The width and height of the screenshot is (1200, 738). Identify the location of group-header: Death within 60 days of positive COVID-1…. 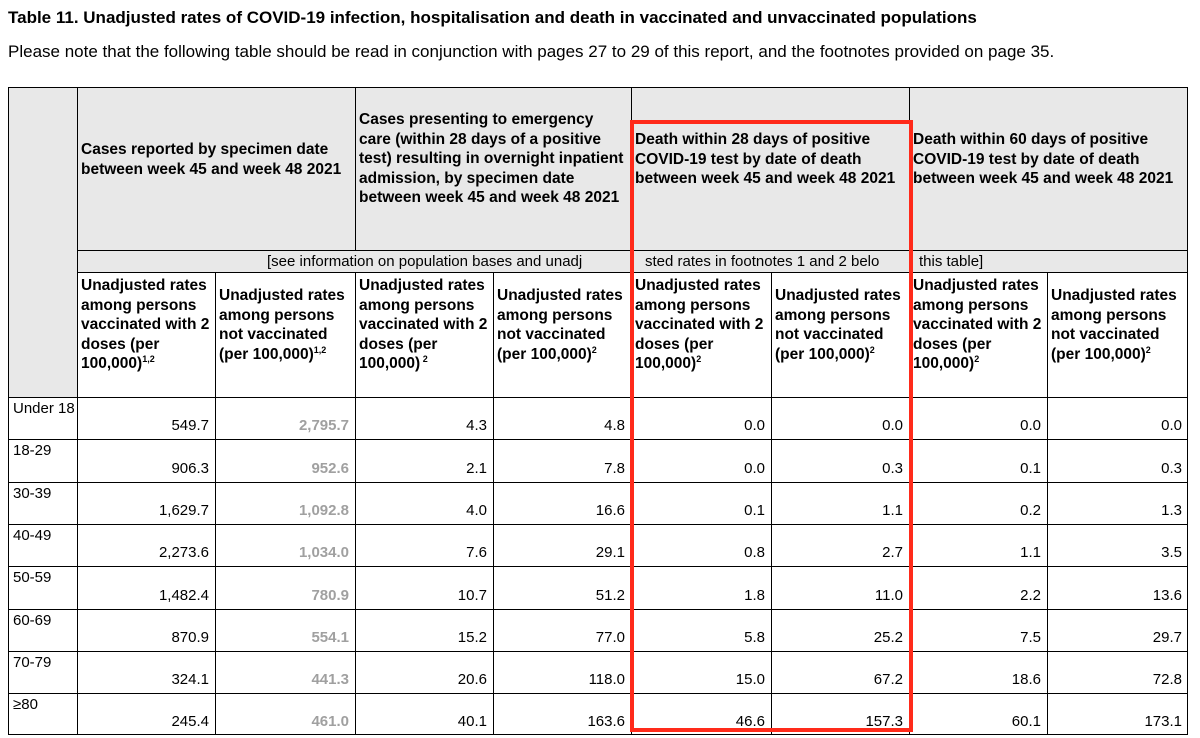
(1043, 159).